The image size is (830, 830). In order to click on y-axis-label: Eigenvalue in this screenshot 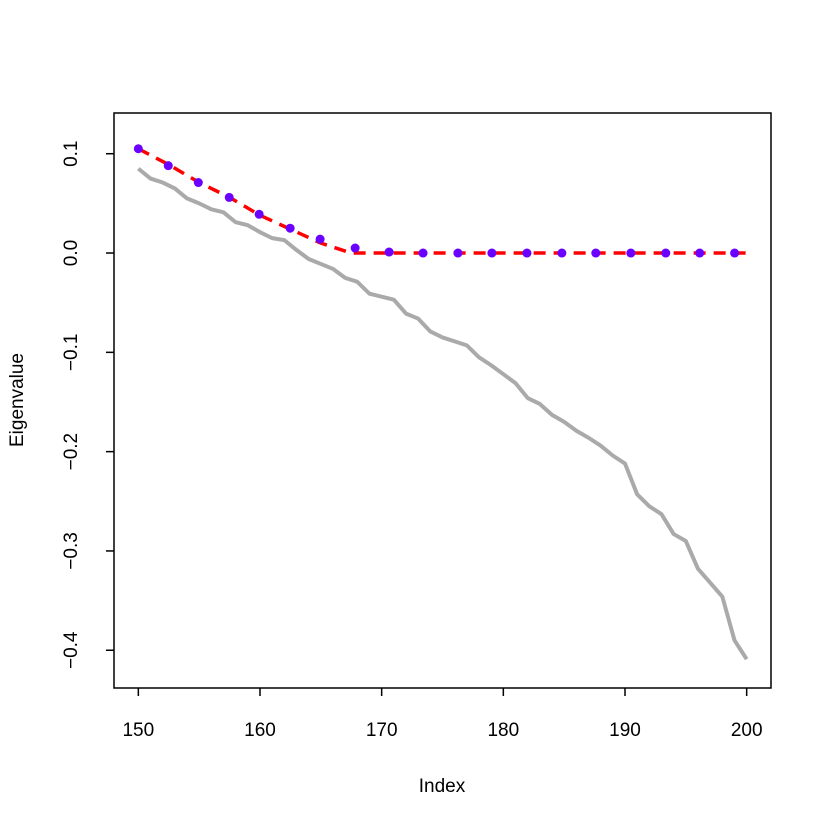, I will do `click(17, 400)`.